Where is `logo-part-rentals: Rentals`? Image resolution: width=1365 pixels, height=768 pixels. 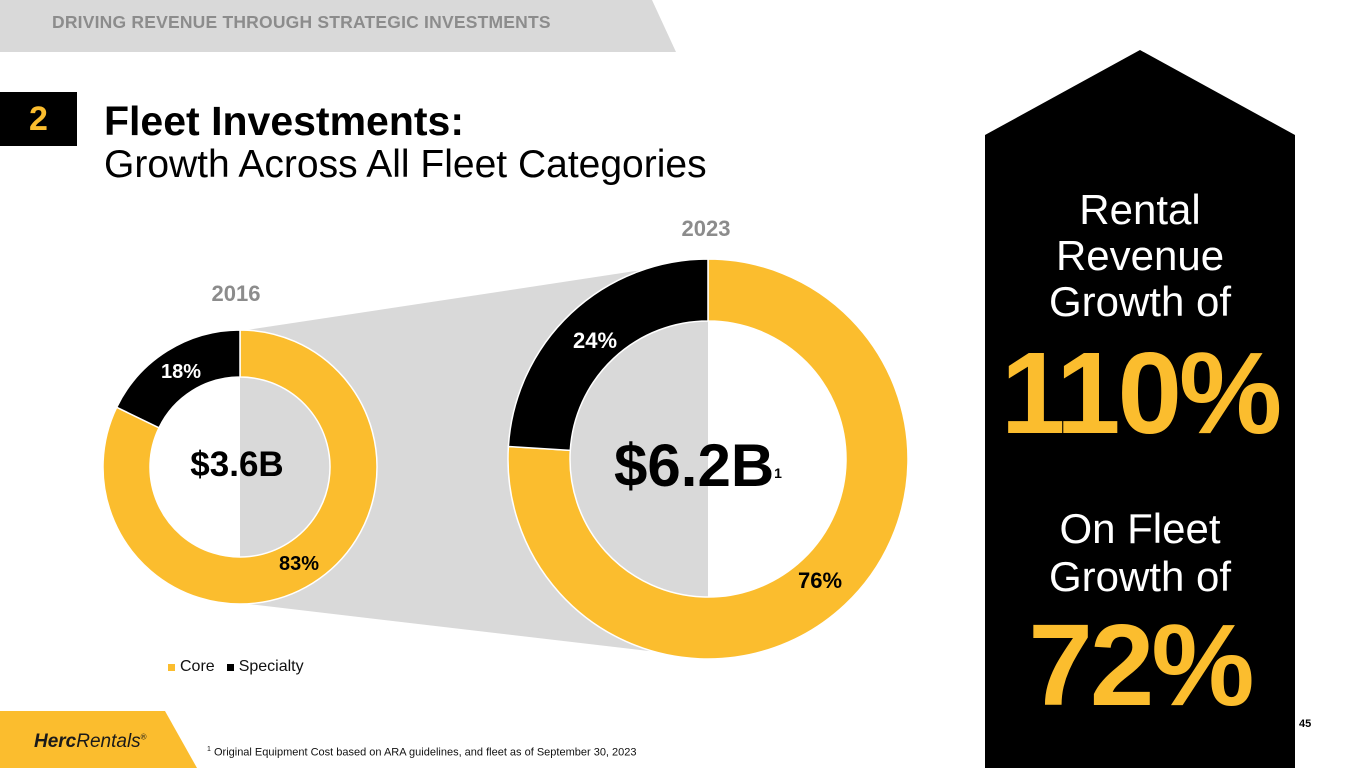
logo-part-rentals: Rentals is located at coordinates (108, 741).